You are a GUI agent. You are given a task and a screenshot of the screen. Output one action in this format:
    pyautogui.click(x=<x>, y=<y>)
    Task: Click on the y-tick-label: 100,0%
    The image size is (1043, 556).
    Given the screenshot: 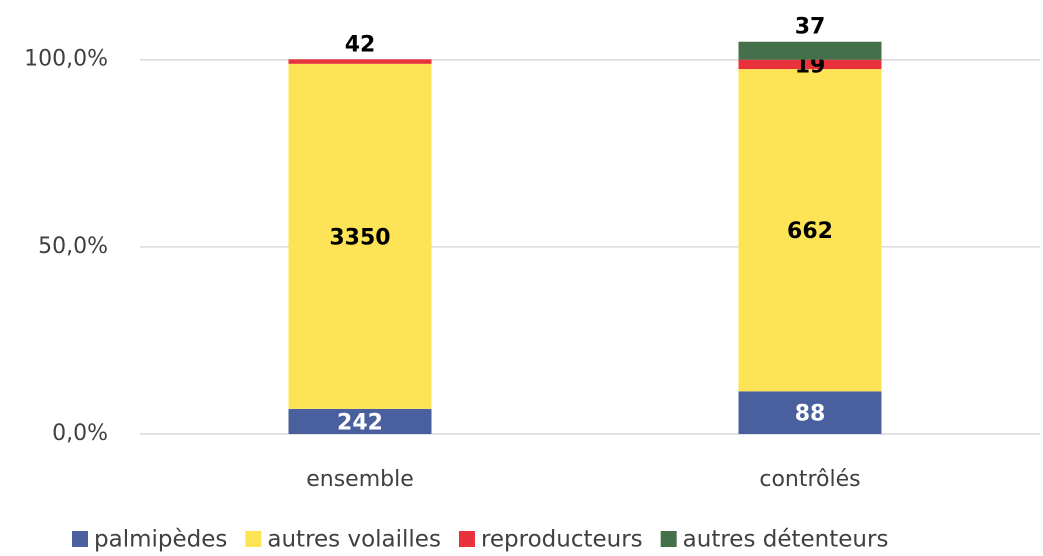 What is the action you would take?
    pyautogui.click(x=66, y=59)
    